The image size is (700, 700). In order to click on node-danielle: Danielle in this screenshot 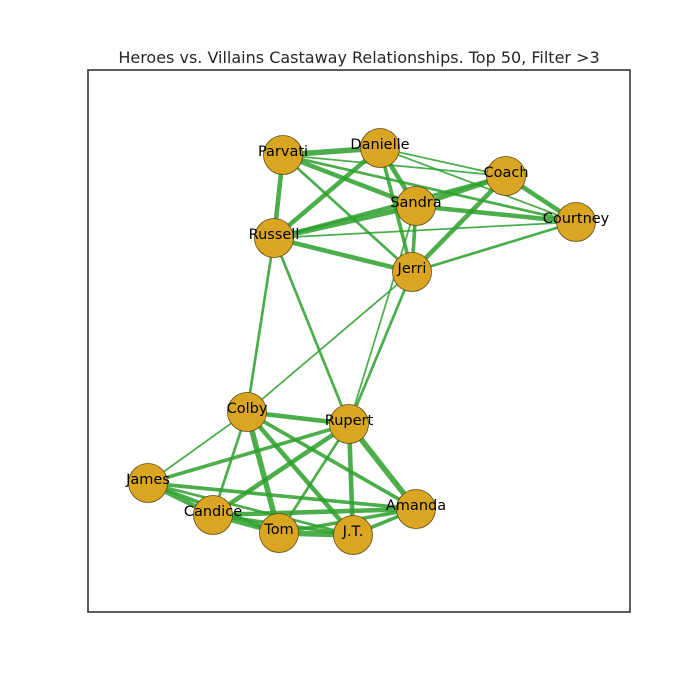, I will do `click(380, 148)`.